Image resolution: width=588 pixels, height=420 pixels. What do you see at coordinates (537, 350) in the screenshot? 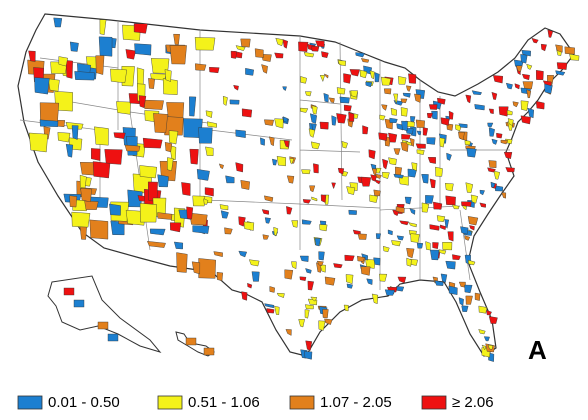
I see `panel-label: A` at bounding box center [537, 350].